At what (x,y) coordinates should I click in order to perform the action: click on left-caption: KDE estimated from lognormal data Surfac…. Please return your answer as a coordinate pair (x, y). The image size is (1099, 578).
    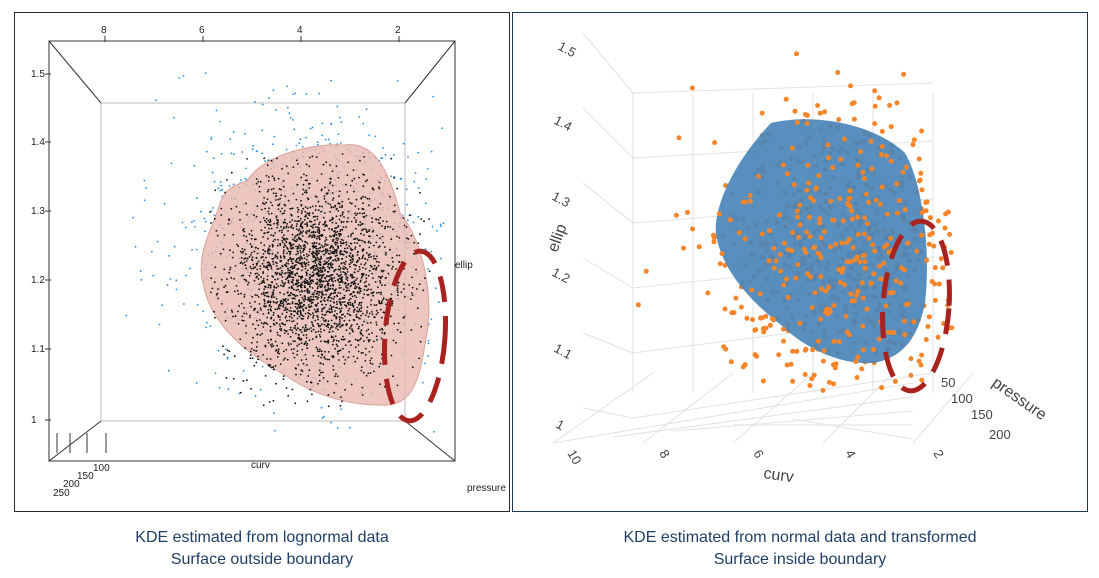
    Looking at the image, I should click on (262, 549).